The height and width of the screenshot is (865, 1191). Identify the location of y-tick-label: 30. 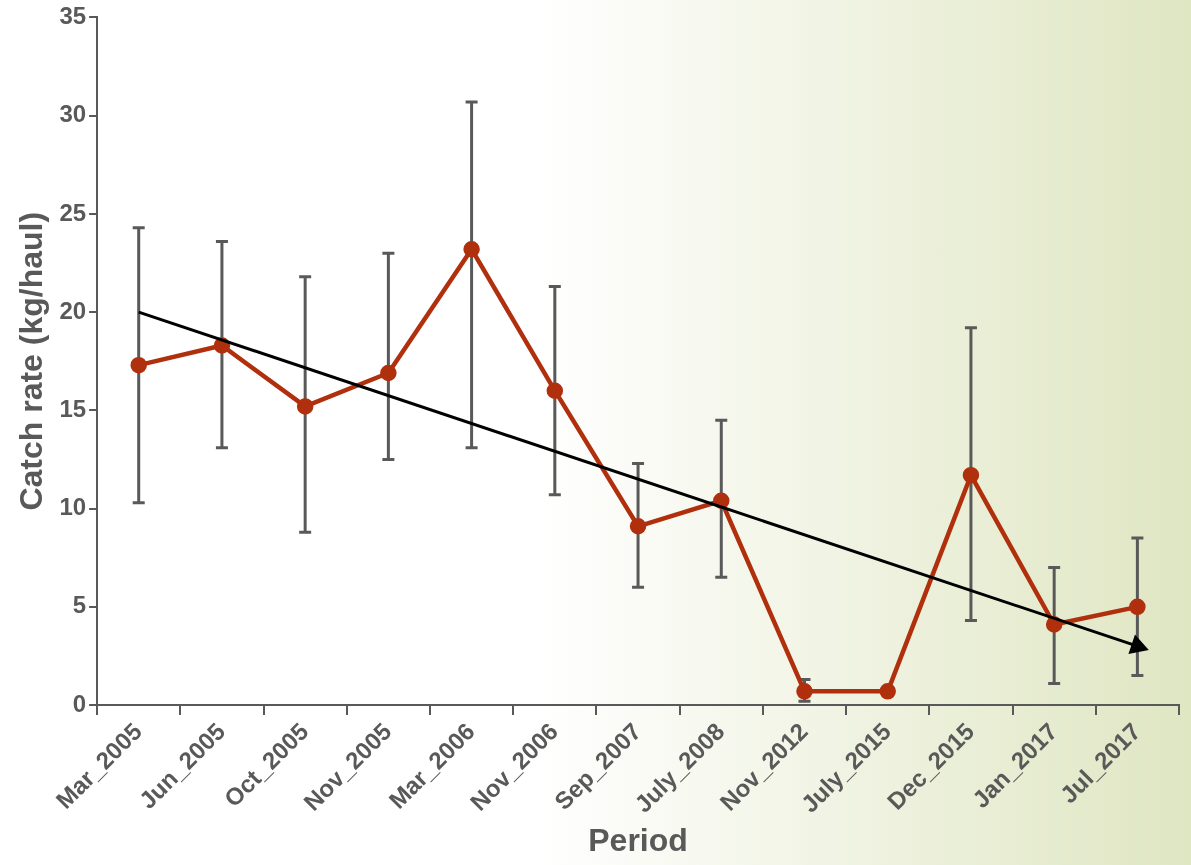
(73, 114).